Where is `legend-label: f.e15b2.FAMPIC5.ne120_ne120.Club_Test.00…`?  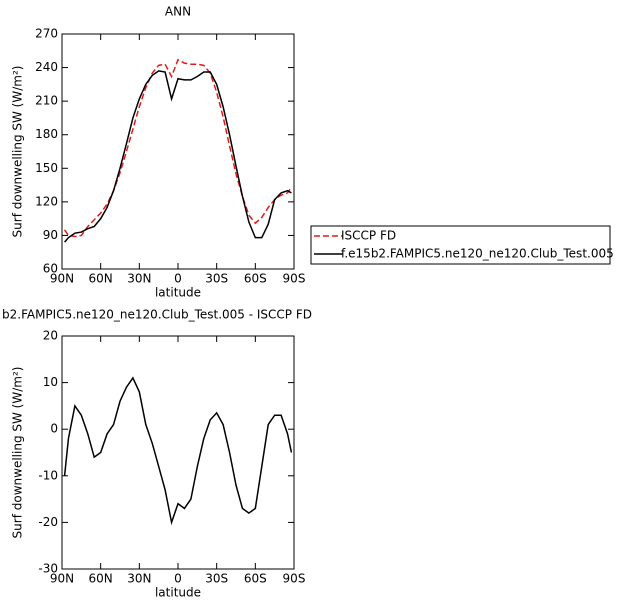
legend-label: f.e15b2.FAMPIC5.ne120_ne120.Club_Test.00… is located at coordinates (477, 254).